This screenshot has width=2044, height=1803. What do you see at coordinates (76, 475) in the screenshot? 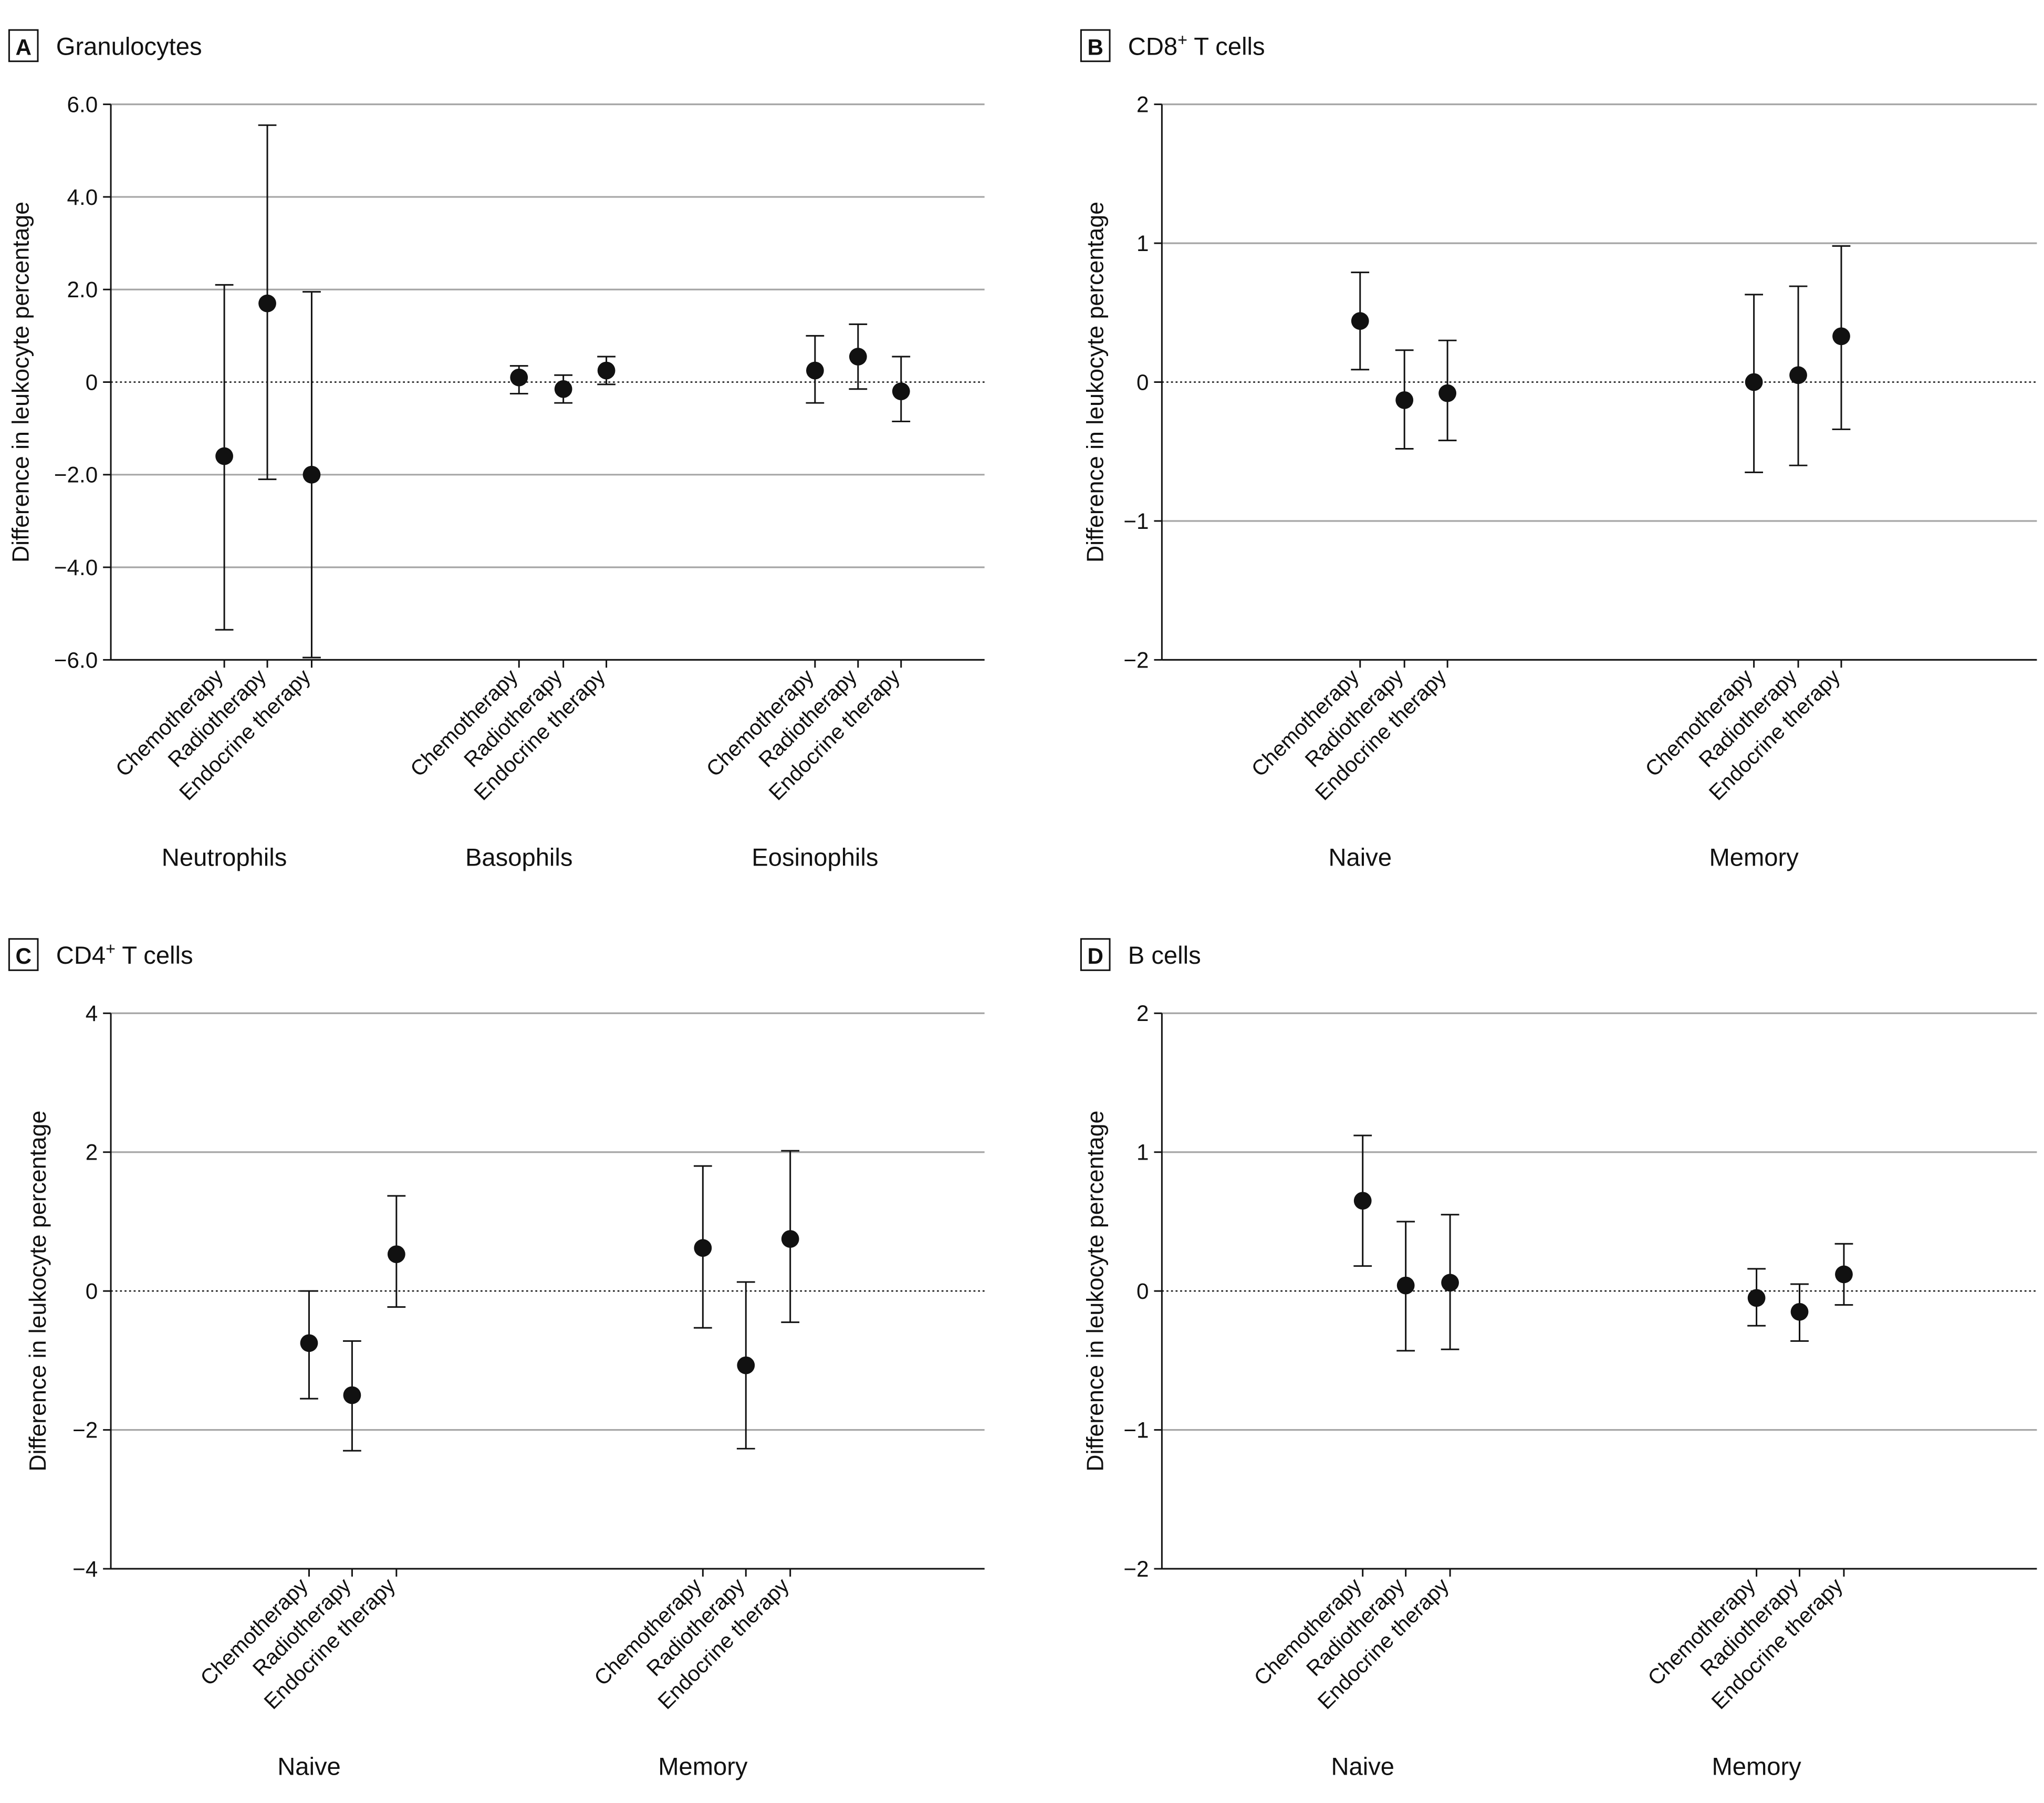
I see `y-tick-label: −2.0` at bounding box center [76, 475].